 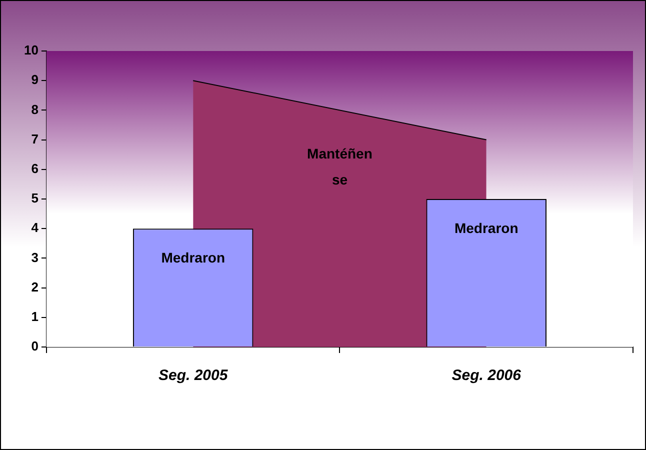 What do you see at coordinates (34, 168) in the screenshot?
I see `y-tick-label: 6` at bounding box center [34, 168].